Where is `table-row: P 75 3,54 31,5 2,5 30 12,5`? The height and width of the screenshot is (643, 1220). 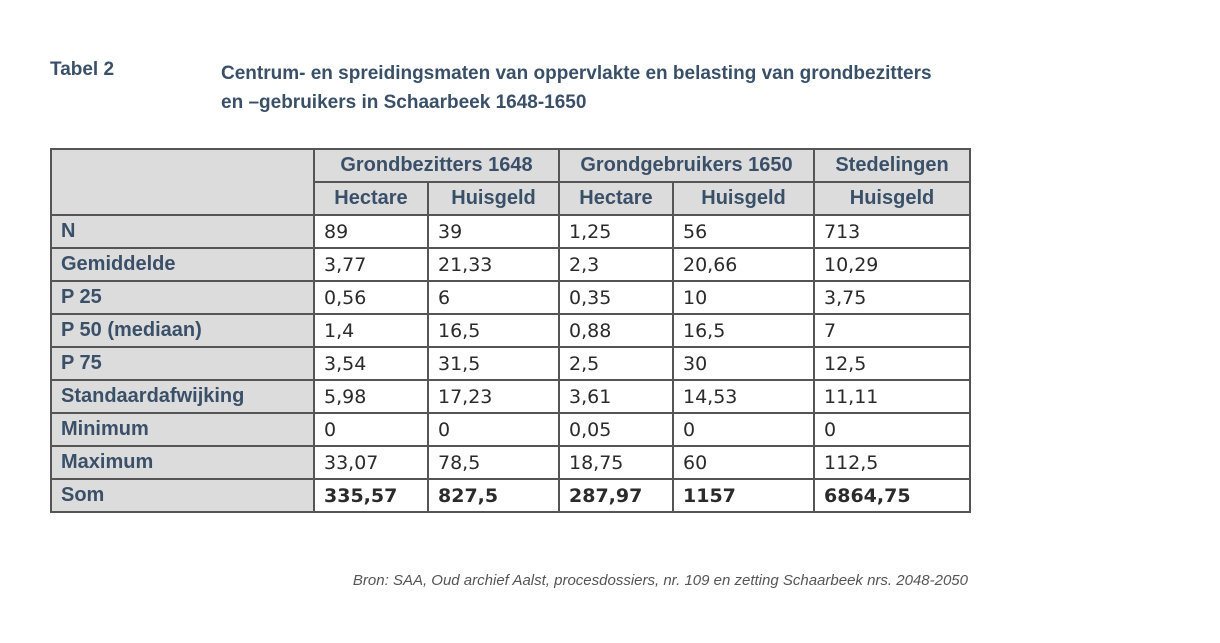 table-row: P 75 3,54 31,5 2,5 30 12,5 is located at coordinates (510, 363).